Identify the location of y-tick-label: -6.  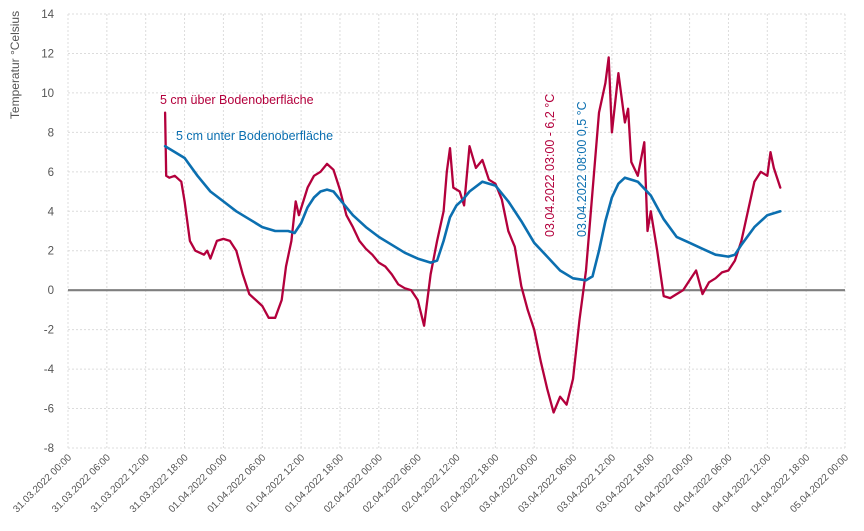
(49, 410).